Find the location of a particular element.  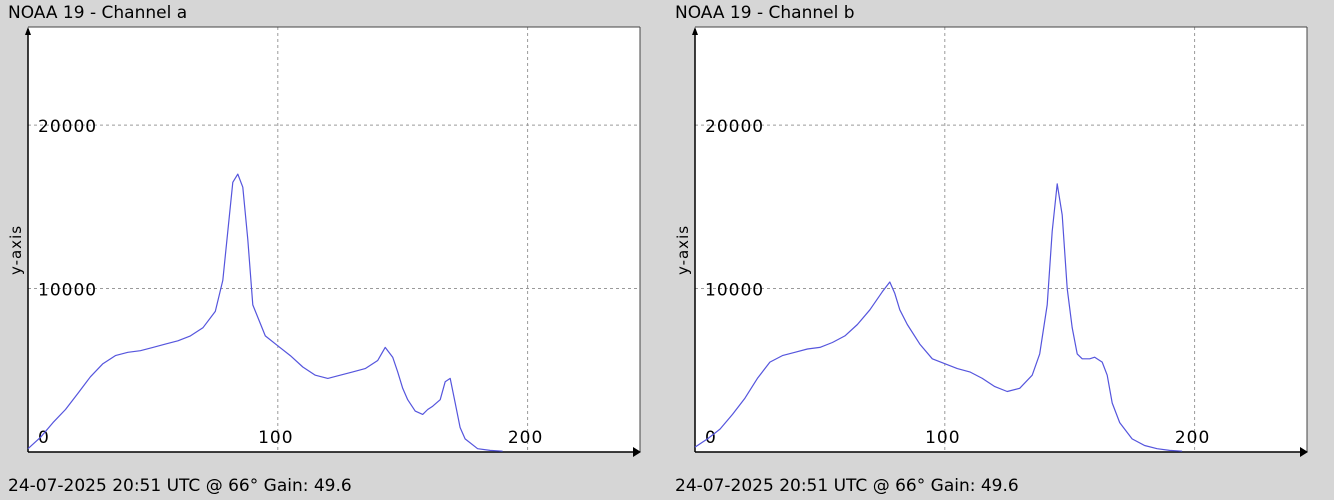

chart-title: NOAA 19 - Channel a is located at coordinates (98, 13).